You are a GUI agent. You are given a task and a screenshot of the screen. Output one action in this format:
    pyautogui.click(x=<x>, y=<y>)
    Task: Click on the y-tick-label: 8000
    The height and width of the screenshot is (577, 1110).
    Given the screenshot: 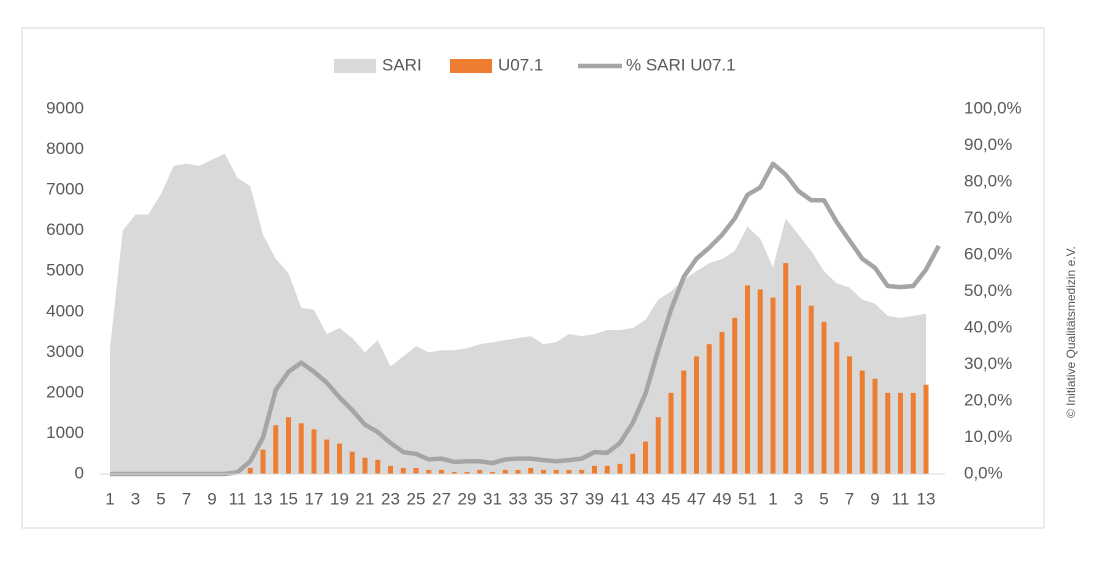 What is the action you would take?
    pyautogui.click(x=65, y=148)
    